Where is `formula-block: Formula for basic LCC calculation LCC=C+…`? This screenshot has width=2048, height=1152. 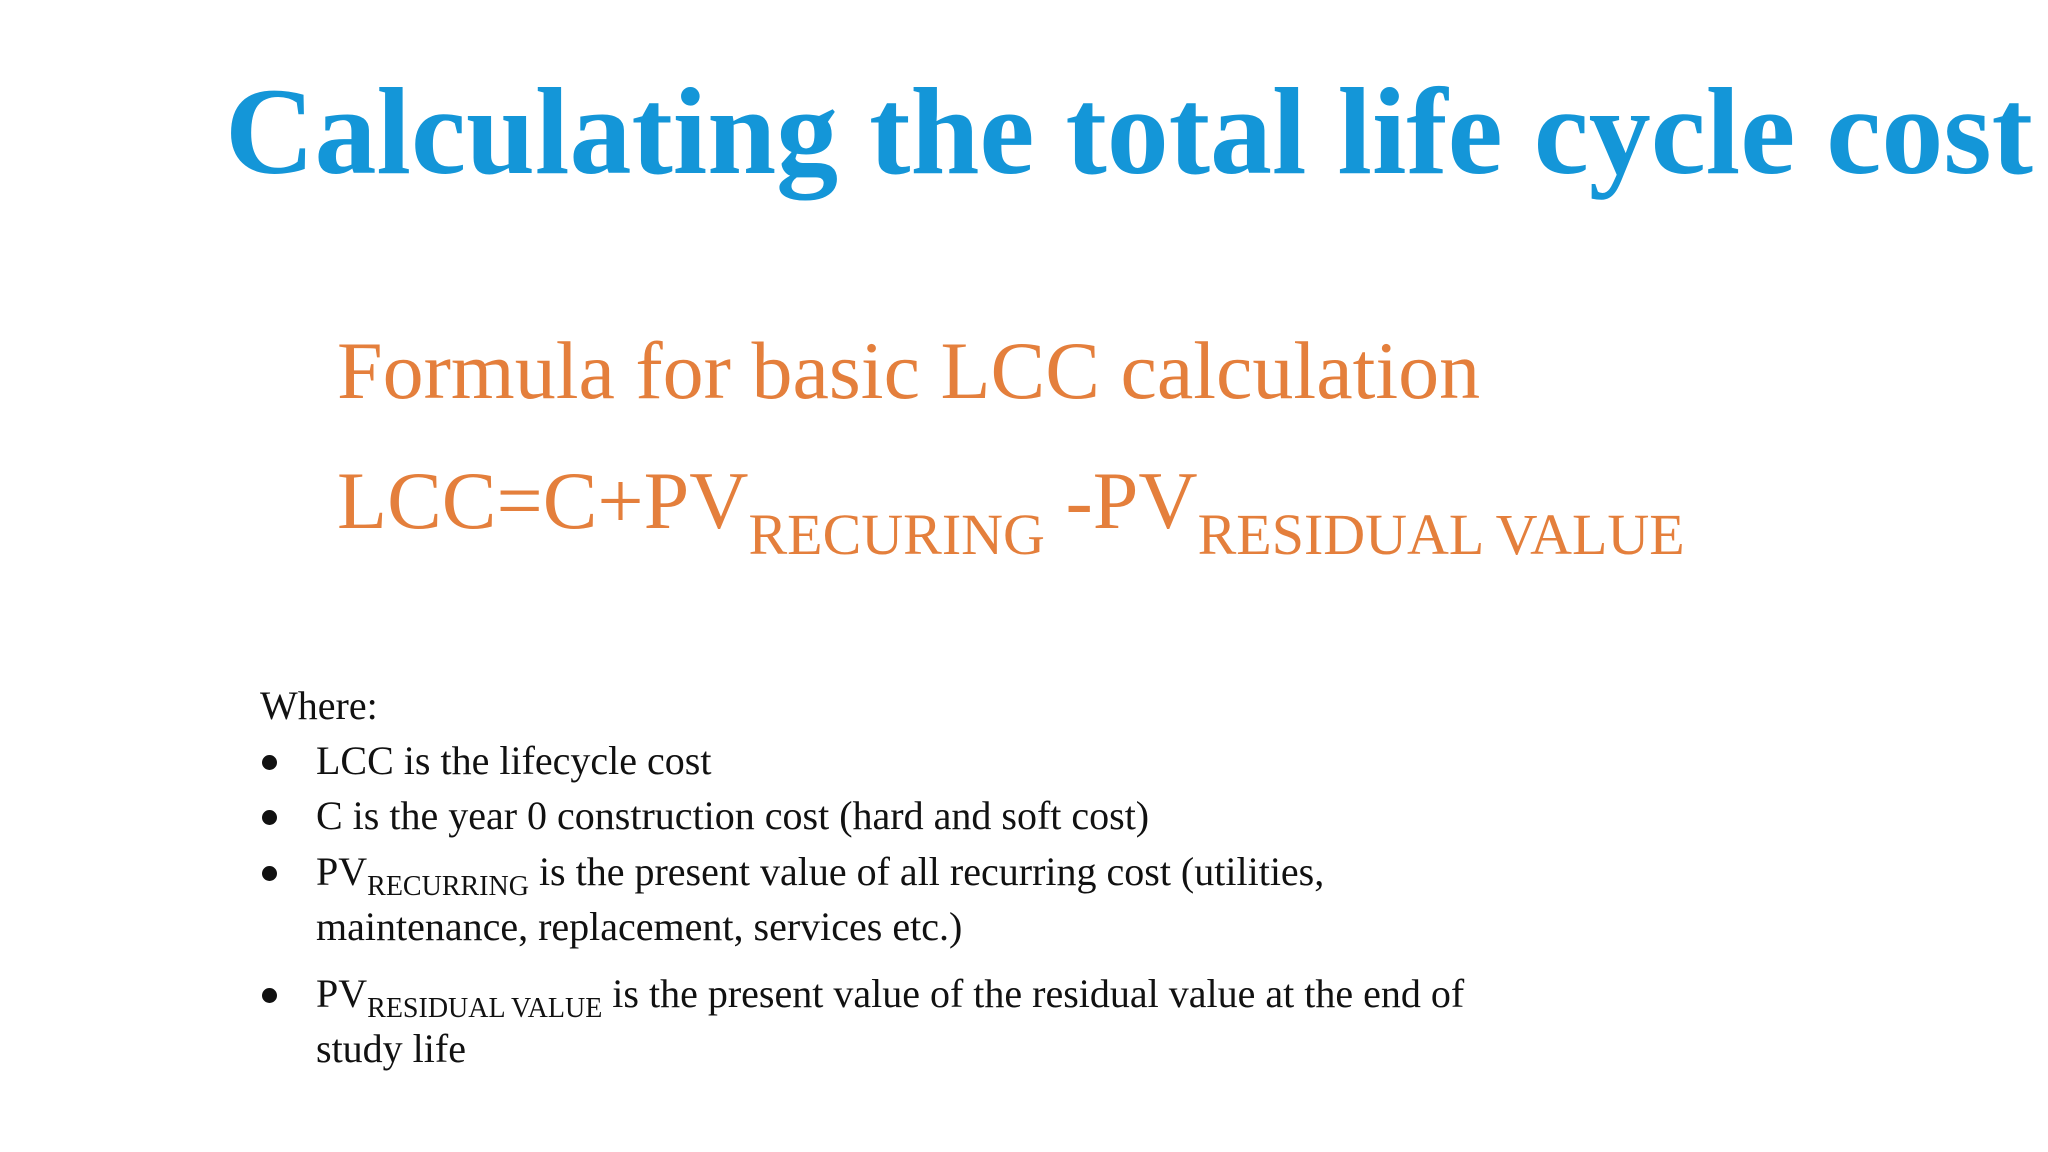 formula-block: Formula for basic LCC calculation LCC=C+… is located at coordinates (1011, 444).